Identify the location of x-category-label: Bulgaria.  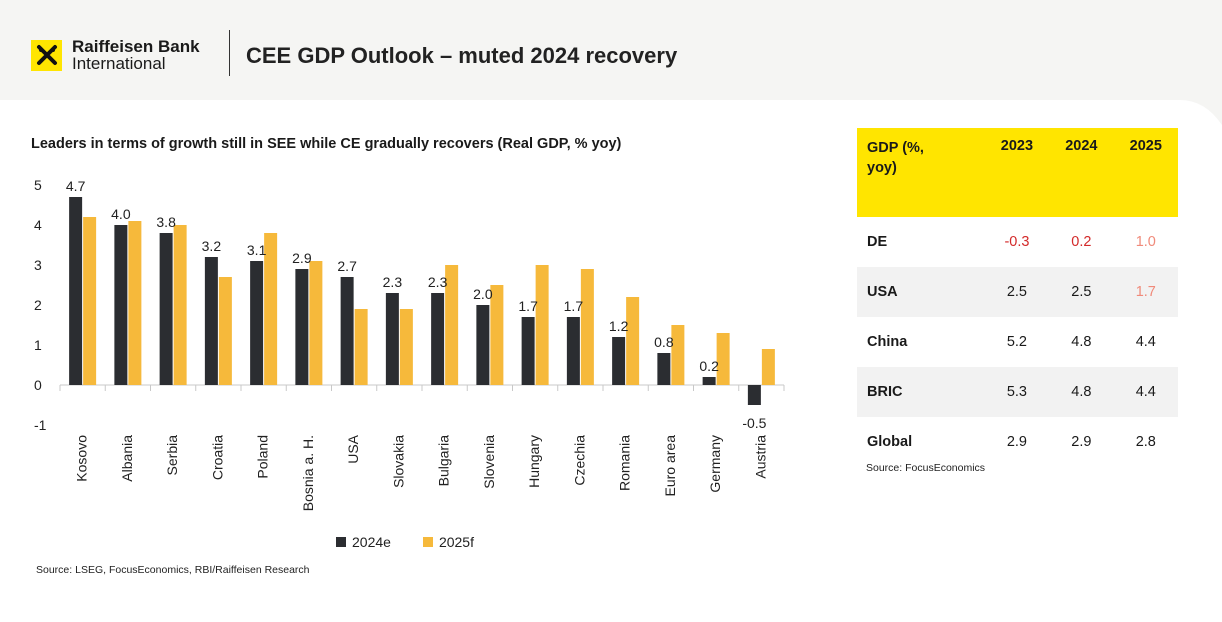
(444, 461).